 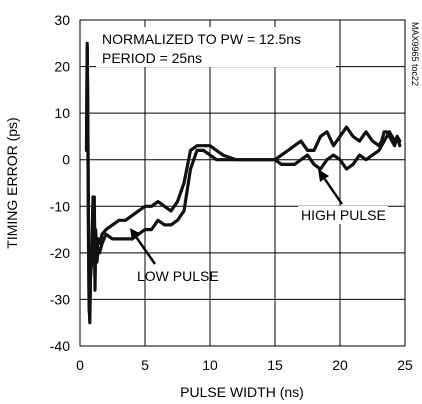 What do you see at coordinates (66, 160) in the screenshot?
I see `y-tick-label: 0` at bounding box center [66, 160].